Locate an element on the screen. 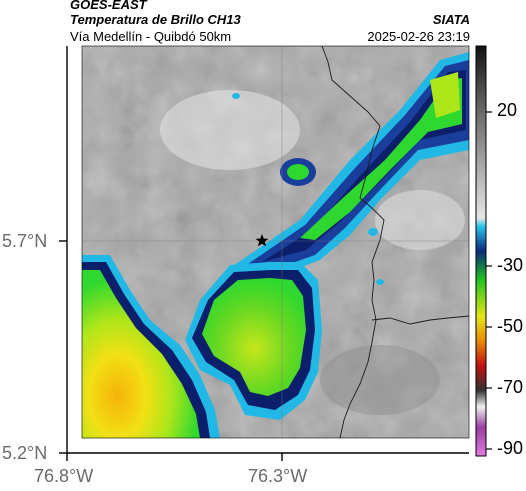 Image resolution: width=526 pixels, height=491 pixels. colorbar-tick-20: 20 is located at coordinates (507, 110).